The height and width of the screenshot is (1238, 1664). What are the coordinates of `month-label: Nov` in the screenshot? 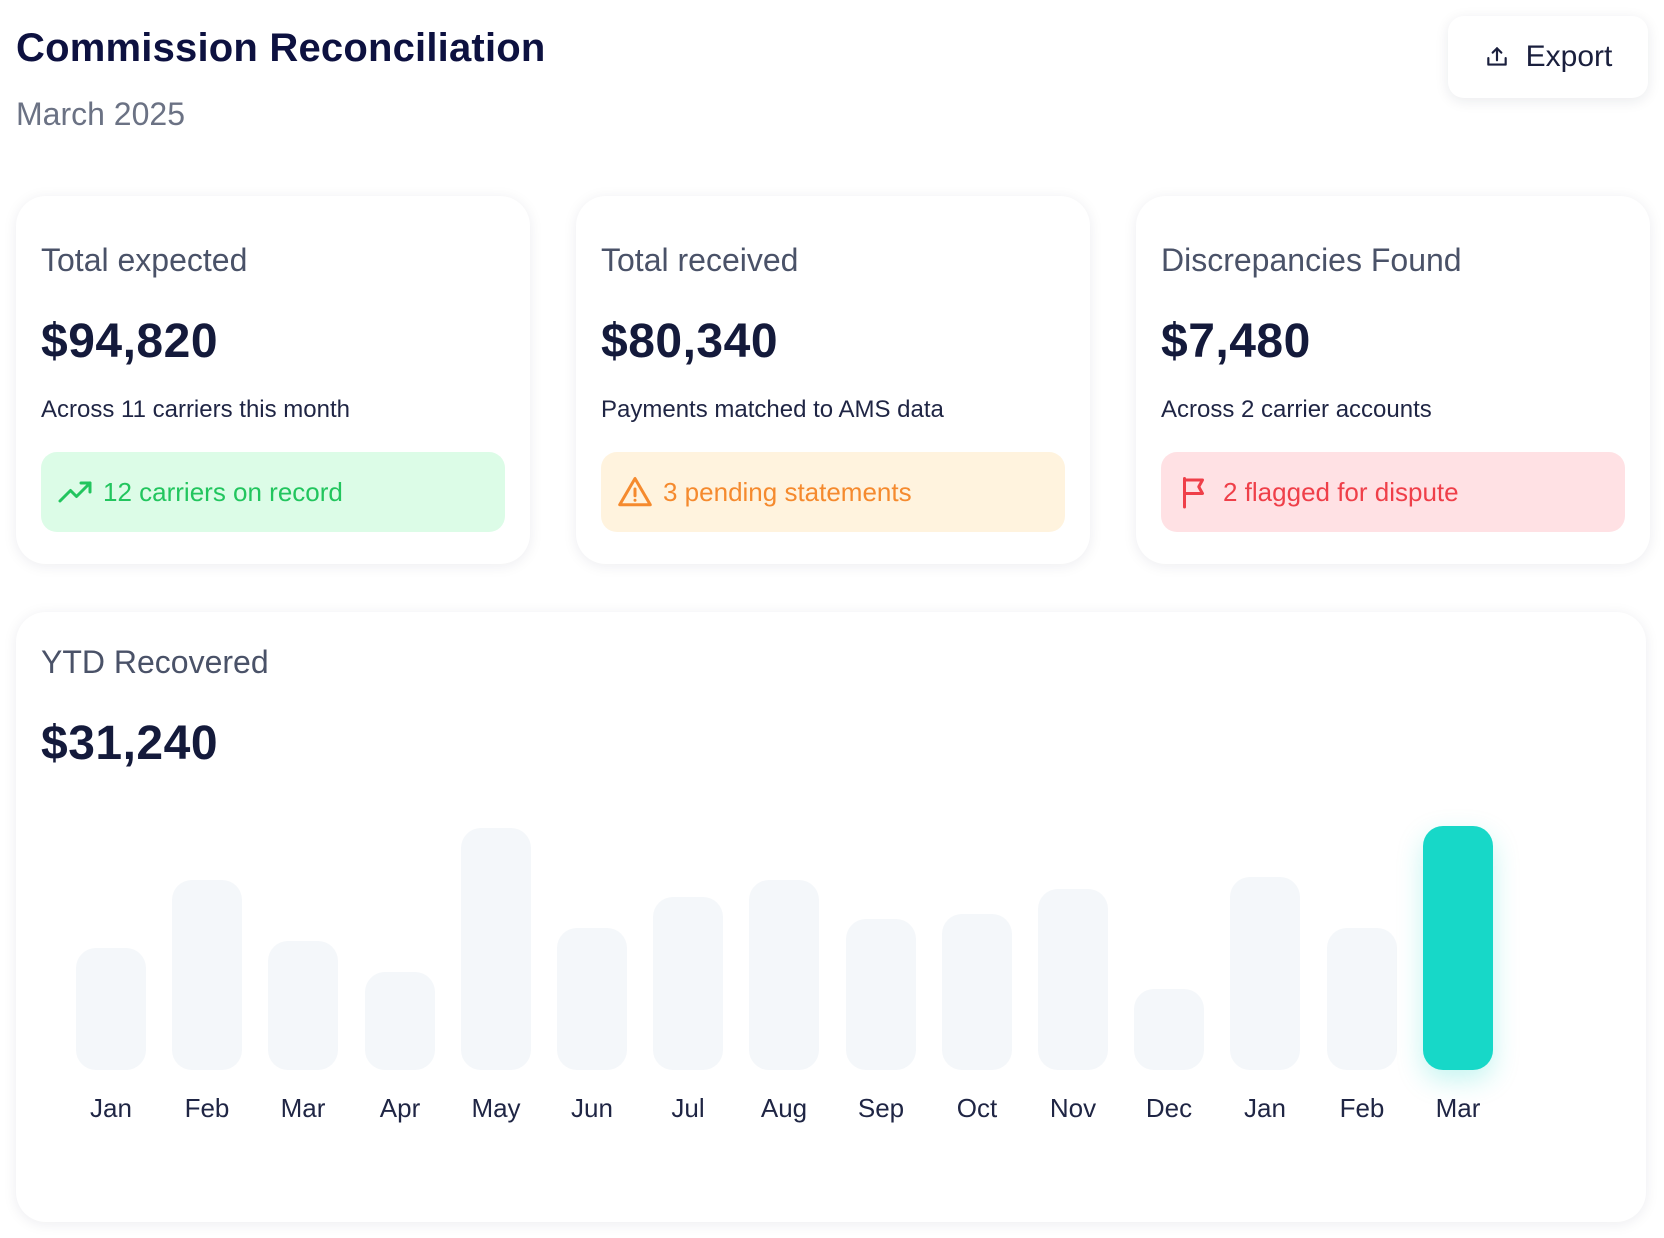 It's located at (1073, 1108).